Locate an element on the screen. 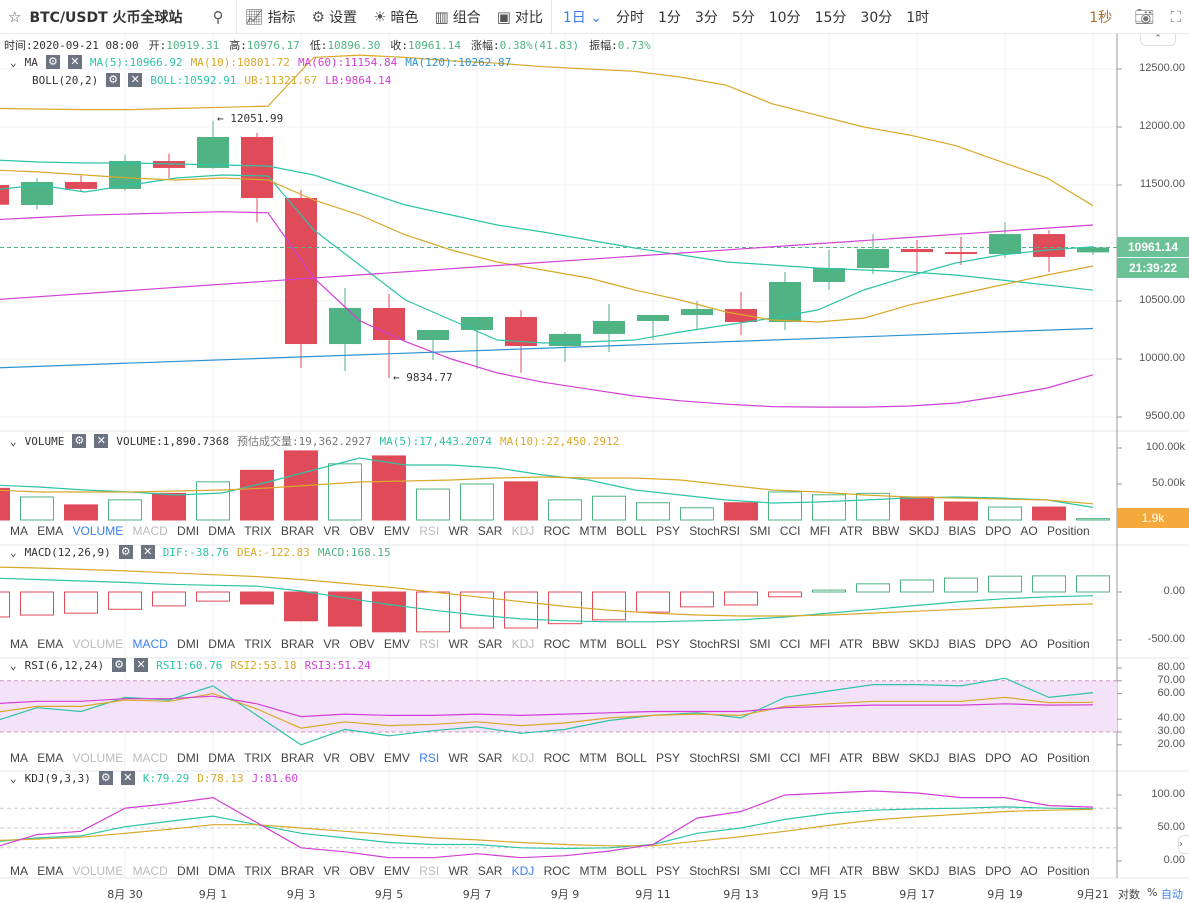 The height and width of the screenshot is (903, 1189). refresh-interval: 1秒 is located at coordinates (1101, 17).